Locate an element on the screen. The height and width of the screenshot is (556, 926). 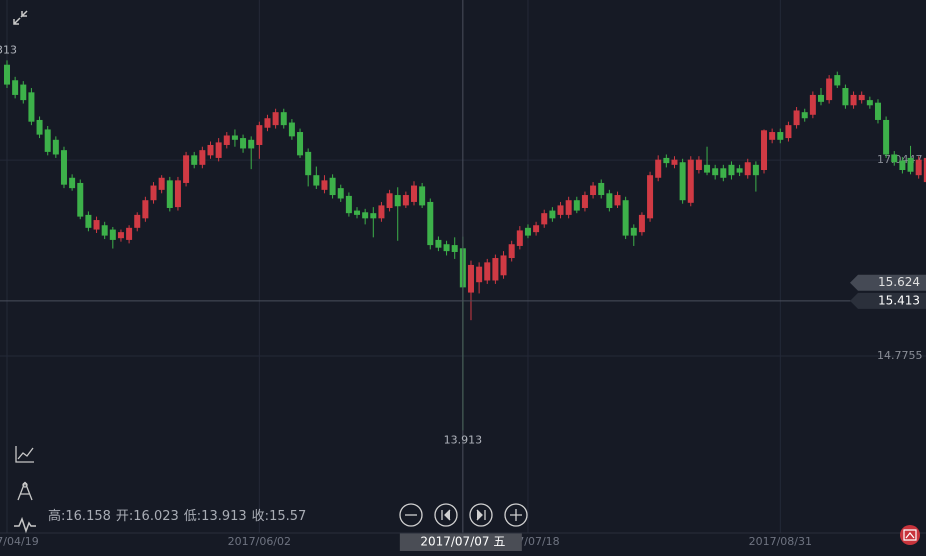
ohlc-info: 高:16.158 开:16.023 低:13.913 收:15.57 is located at coordinates (177, 516).